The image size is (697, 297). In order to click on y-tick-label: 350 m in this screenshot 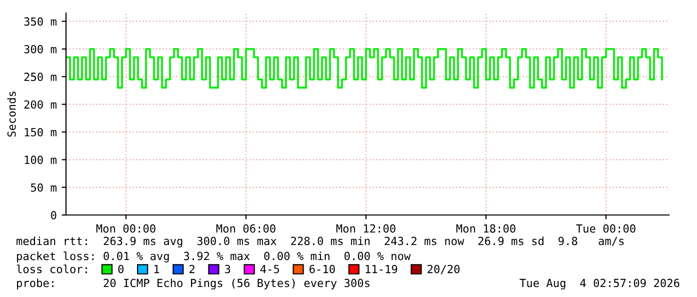, I will do `click(40, 21)`.